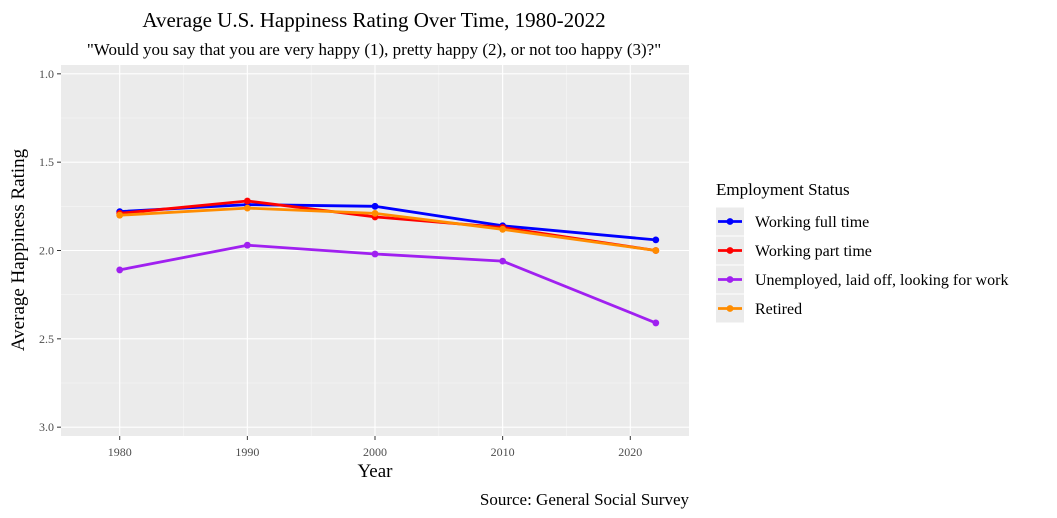 The image size is (1057, 518). I want to click on legend-label-working-full-time: Working full time, so click(812, 222).